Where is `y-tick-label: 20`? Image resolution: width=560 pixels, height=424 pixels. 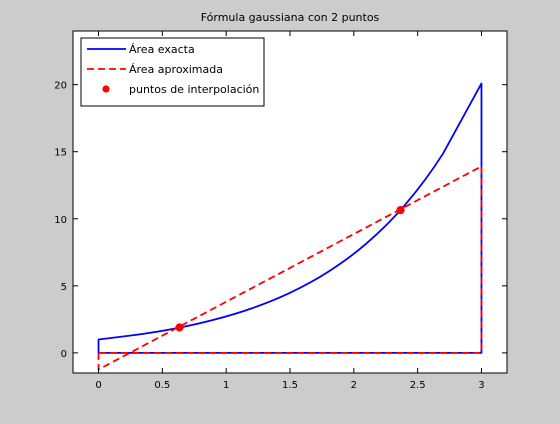
y-tick-label: 20 is located at coordinates (60, 86).